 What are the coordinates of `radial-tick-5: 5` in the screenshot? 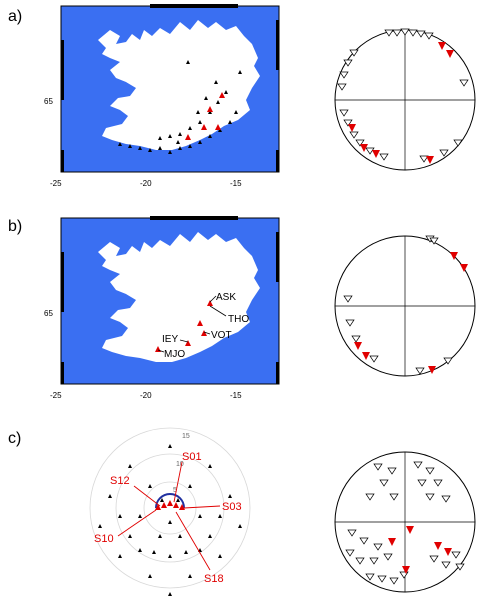 It's located at (175, 490).